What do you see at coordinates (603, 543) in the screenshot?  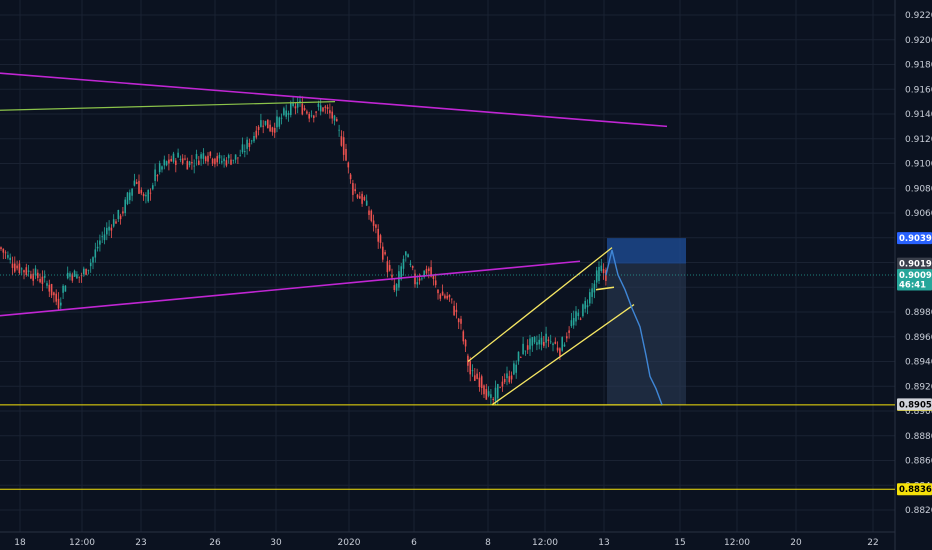 I see `time-tick-label: 13` at bounding box center [603, 543].